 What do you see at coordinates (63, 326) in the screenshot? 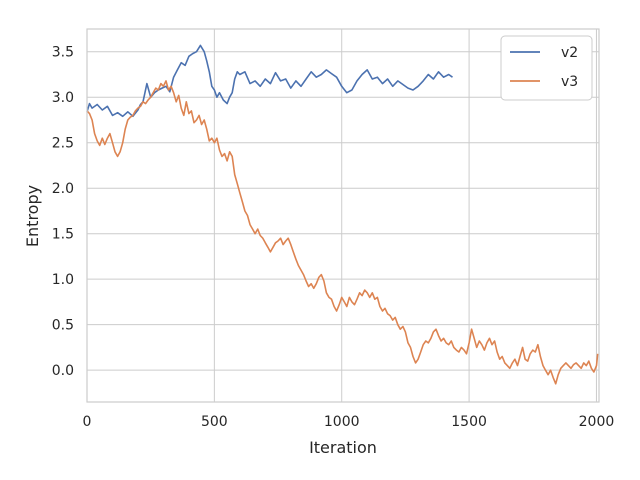
I see `y-tick-label: 0.5` at bounding box center [63, 326].